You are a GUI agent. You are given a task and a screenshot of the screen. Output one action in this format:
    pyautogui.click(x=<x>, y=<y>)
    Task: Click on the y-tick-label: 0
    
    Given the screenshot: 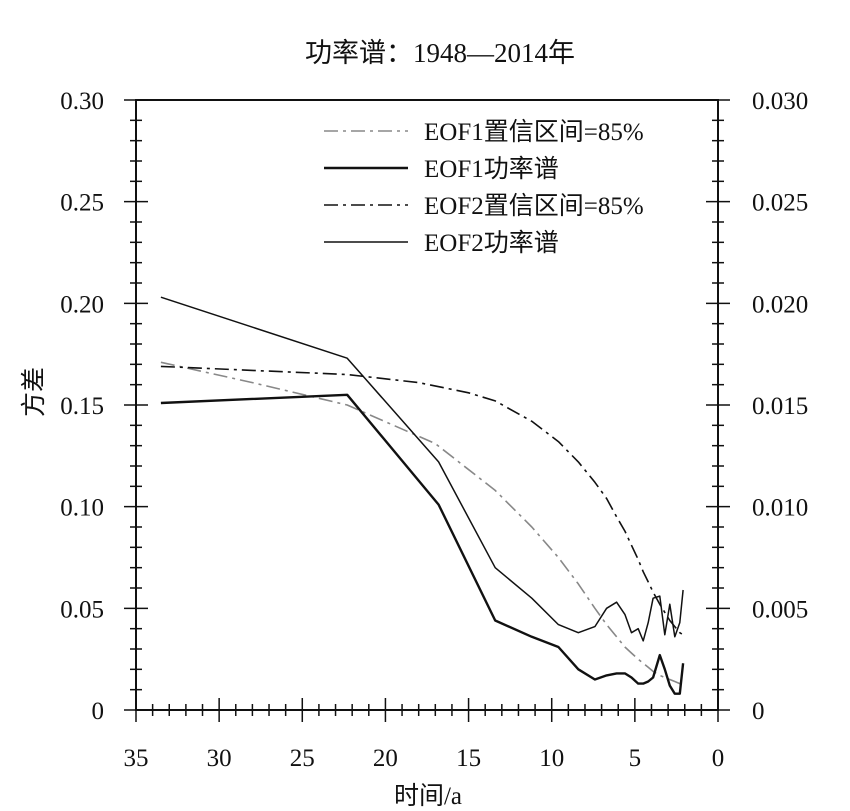 What is the action you would take?
    pyautogui.click(x=98, y=711)
    